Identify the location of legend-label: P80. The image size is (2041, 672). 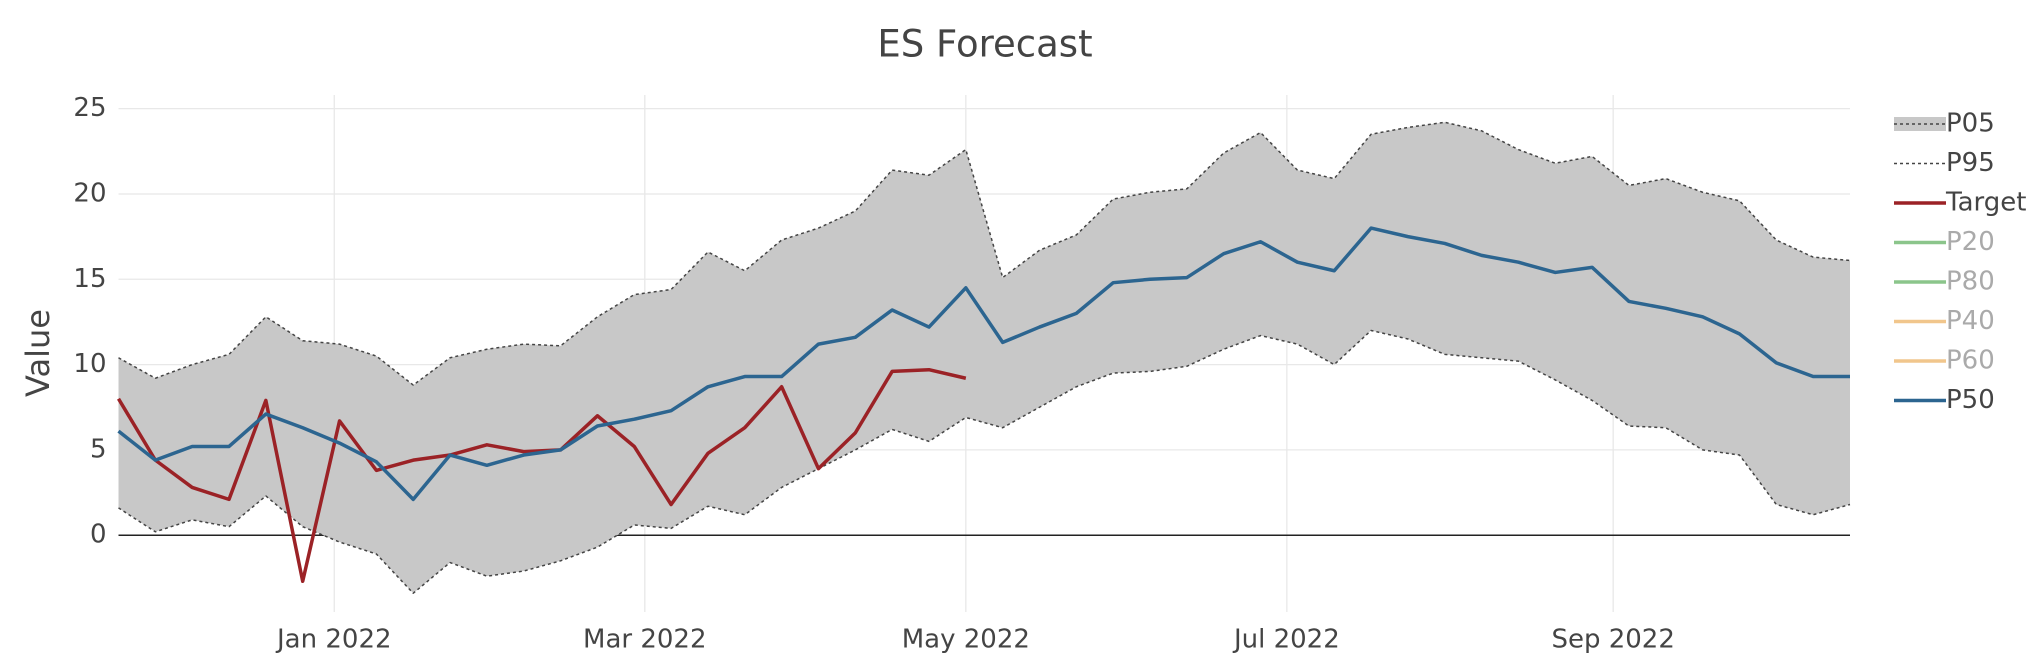
(1970, 282).